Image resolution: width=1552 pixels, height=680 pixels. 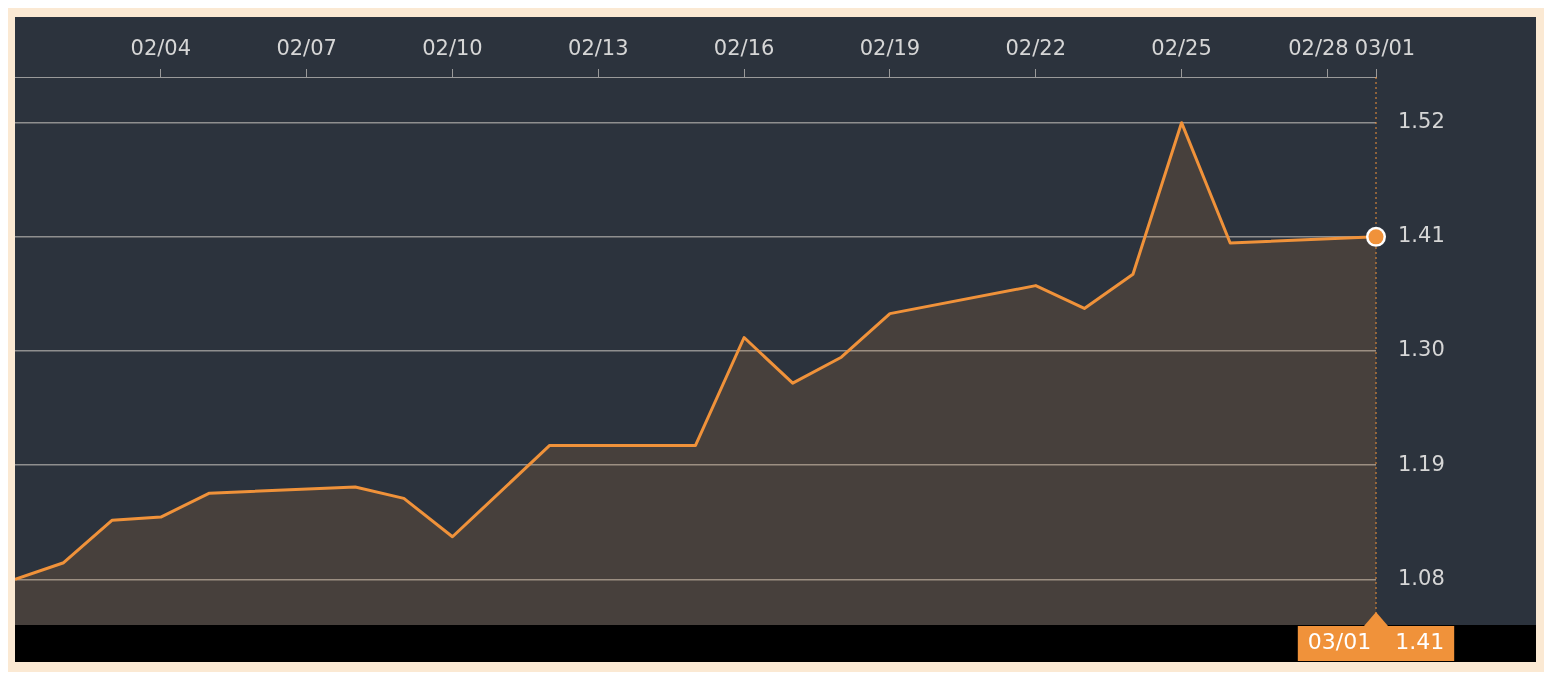 I want to click on text: 03/01, so click(x=1339, y=642).